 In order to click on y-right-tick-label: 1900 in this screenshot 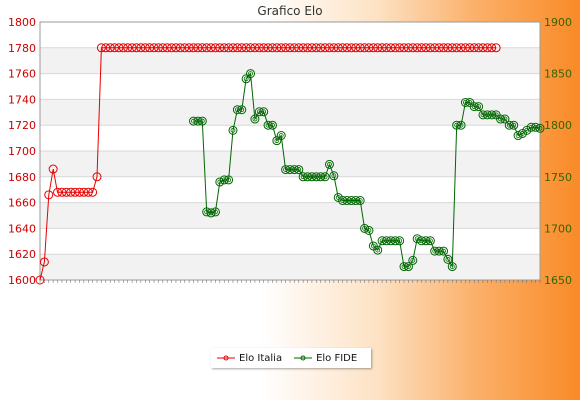, I will do `click(558, 22)`.